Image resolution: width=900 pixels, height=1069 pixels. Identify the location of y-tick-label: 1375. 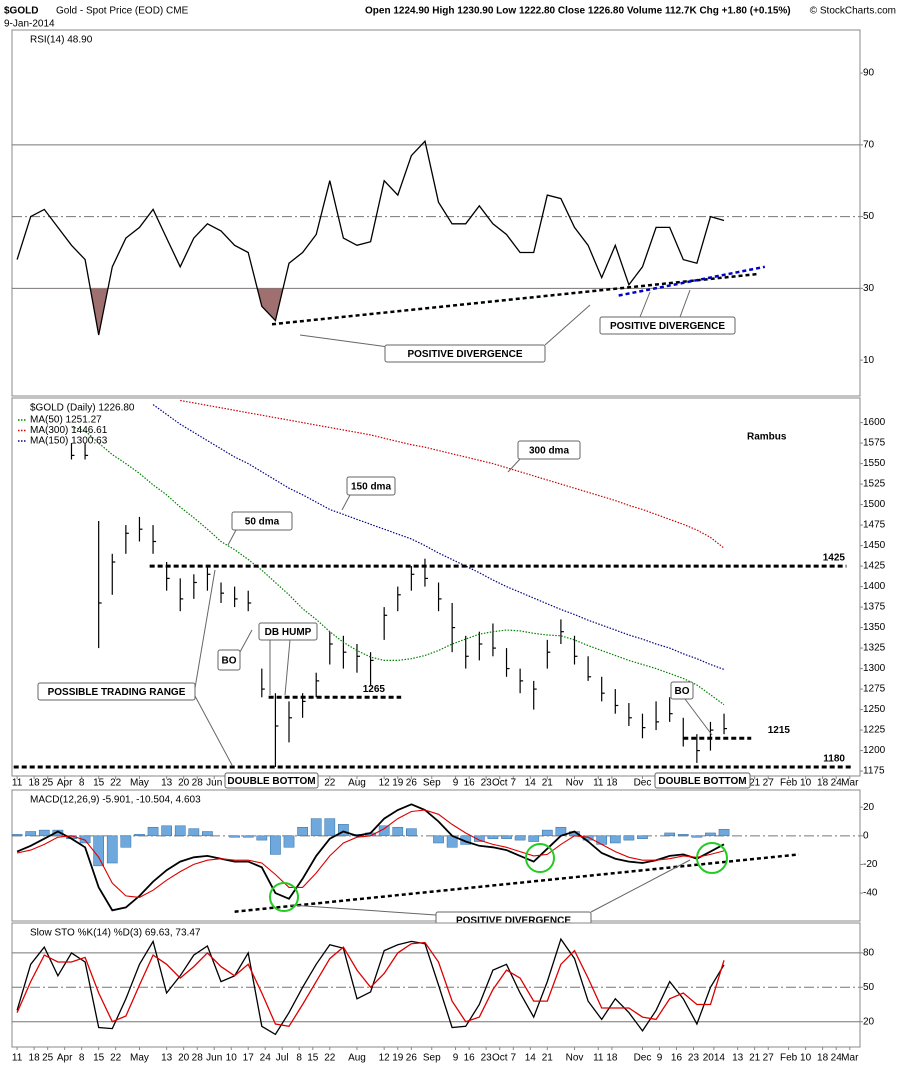
(874, 607).